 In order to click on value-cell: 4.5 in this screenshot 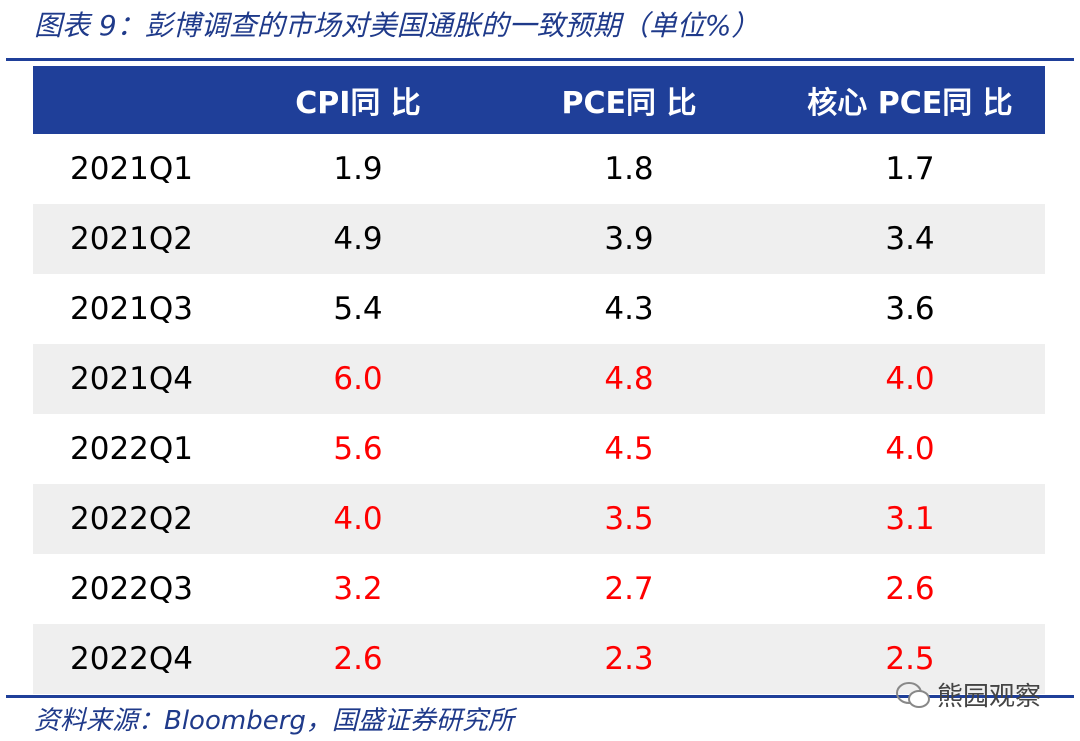, I will do `click(629, 449)`.